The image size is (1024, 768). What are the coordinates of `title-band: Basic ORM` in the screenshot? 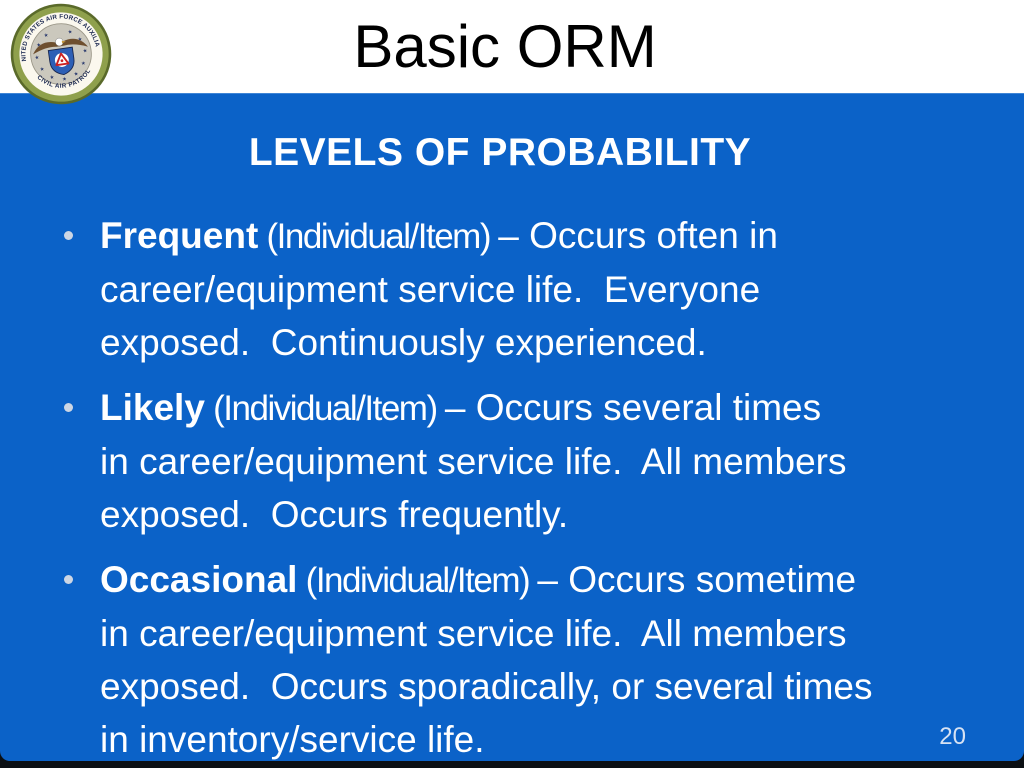 It's located at (512, 46).